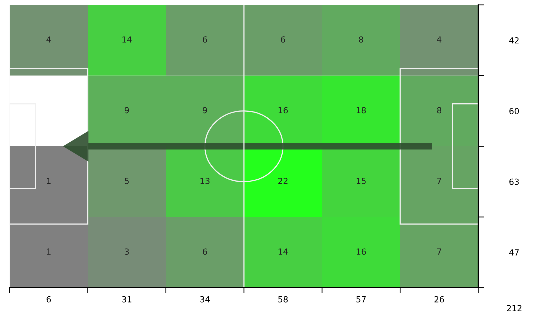 This screenshot has height=321, width=550. I want to click on y2-tick-label: 63, so click(514, 182).